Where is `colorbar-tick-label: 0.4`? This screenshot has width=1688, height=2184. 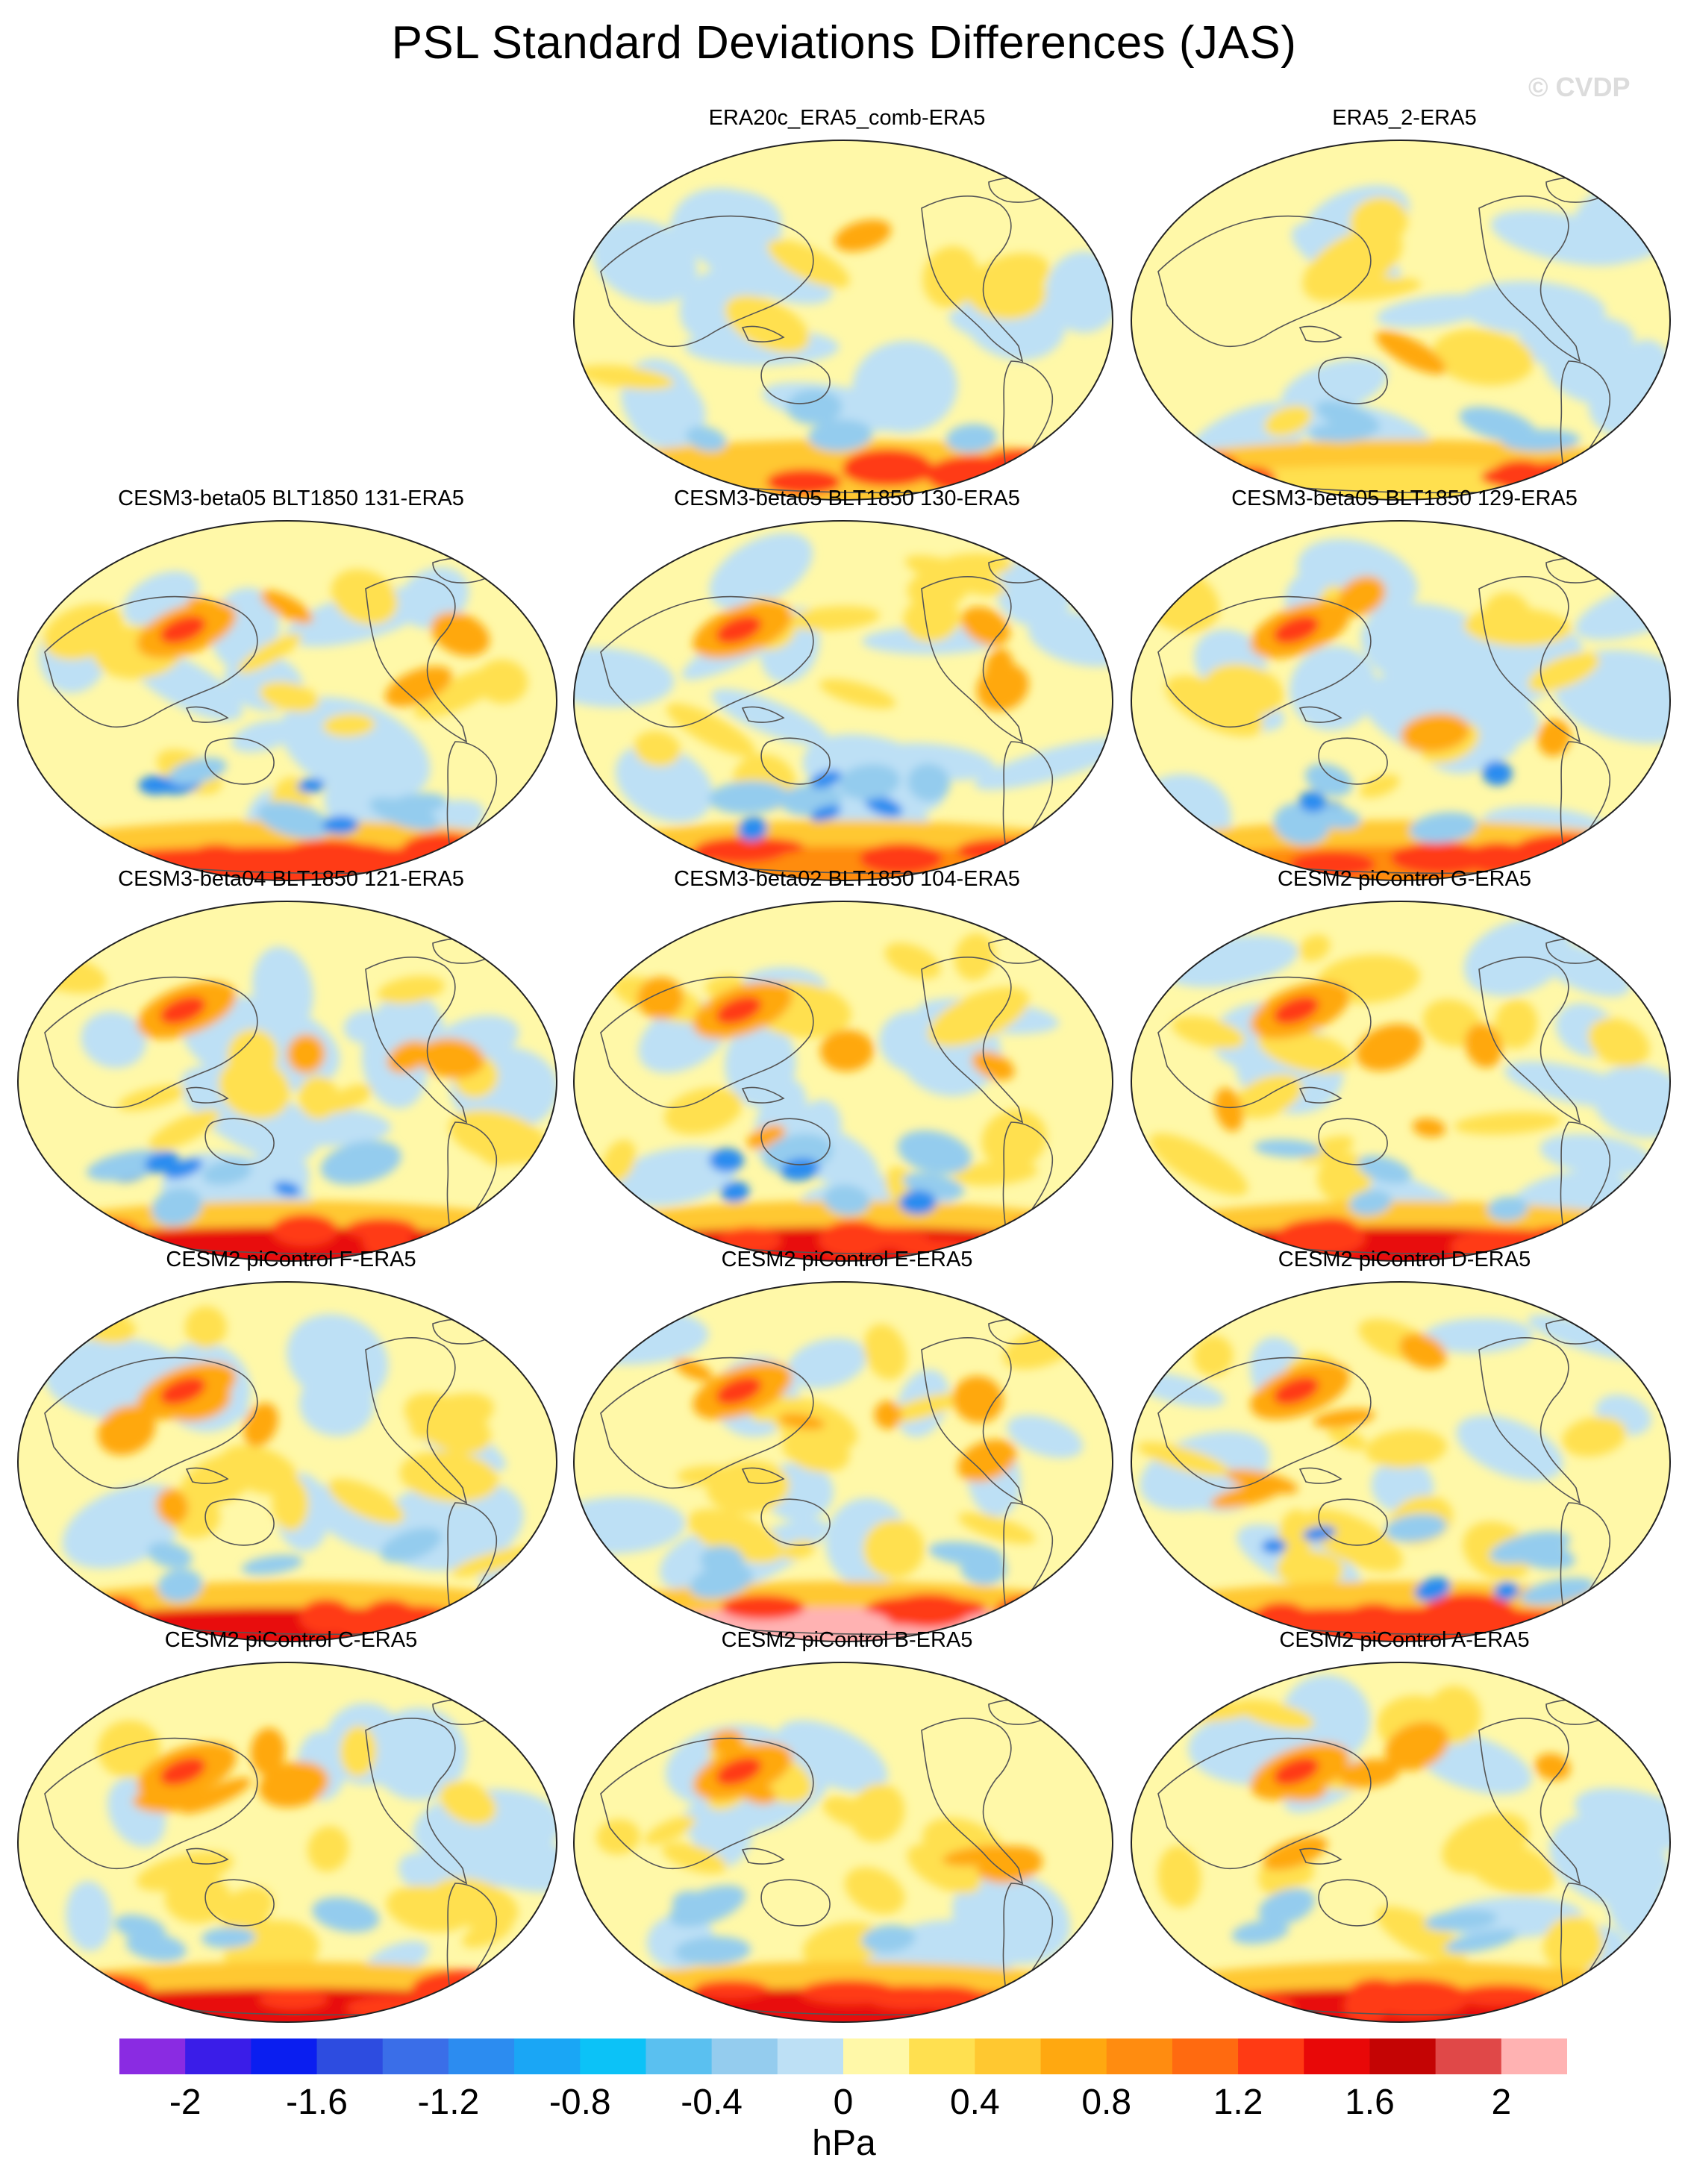
colorbar-tick-label: 0.4 is located at coordinates (974, 2102).